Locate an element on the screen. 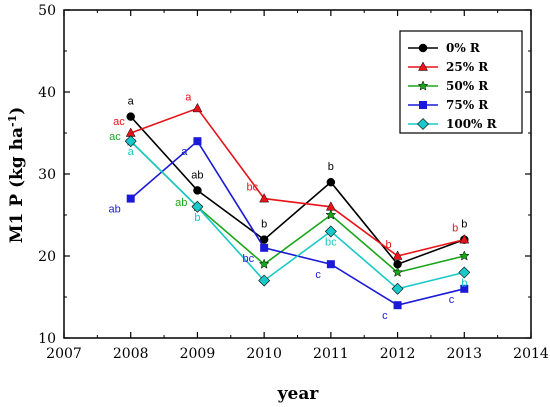 The width and height of the screenshot is (550, 407). y-tick-label: 20 is located at coordinates (47, 257).